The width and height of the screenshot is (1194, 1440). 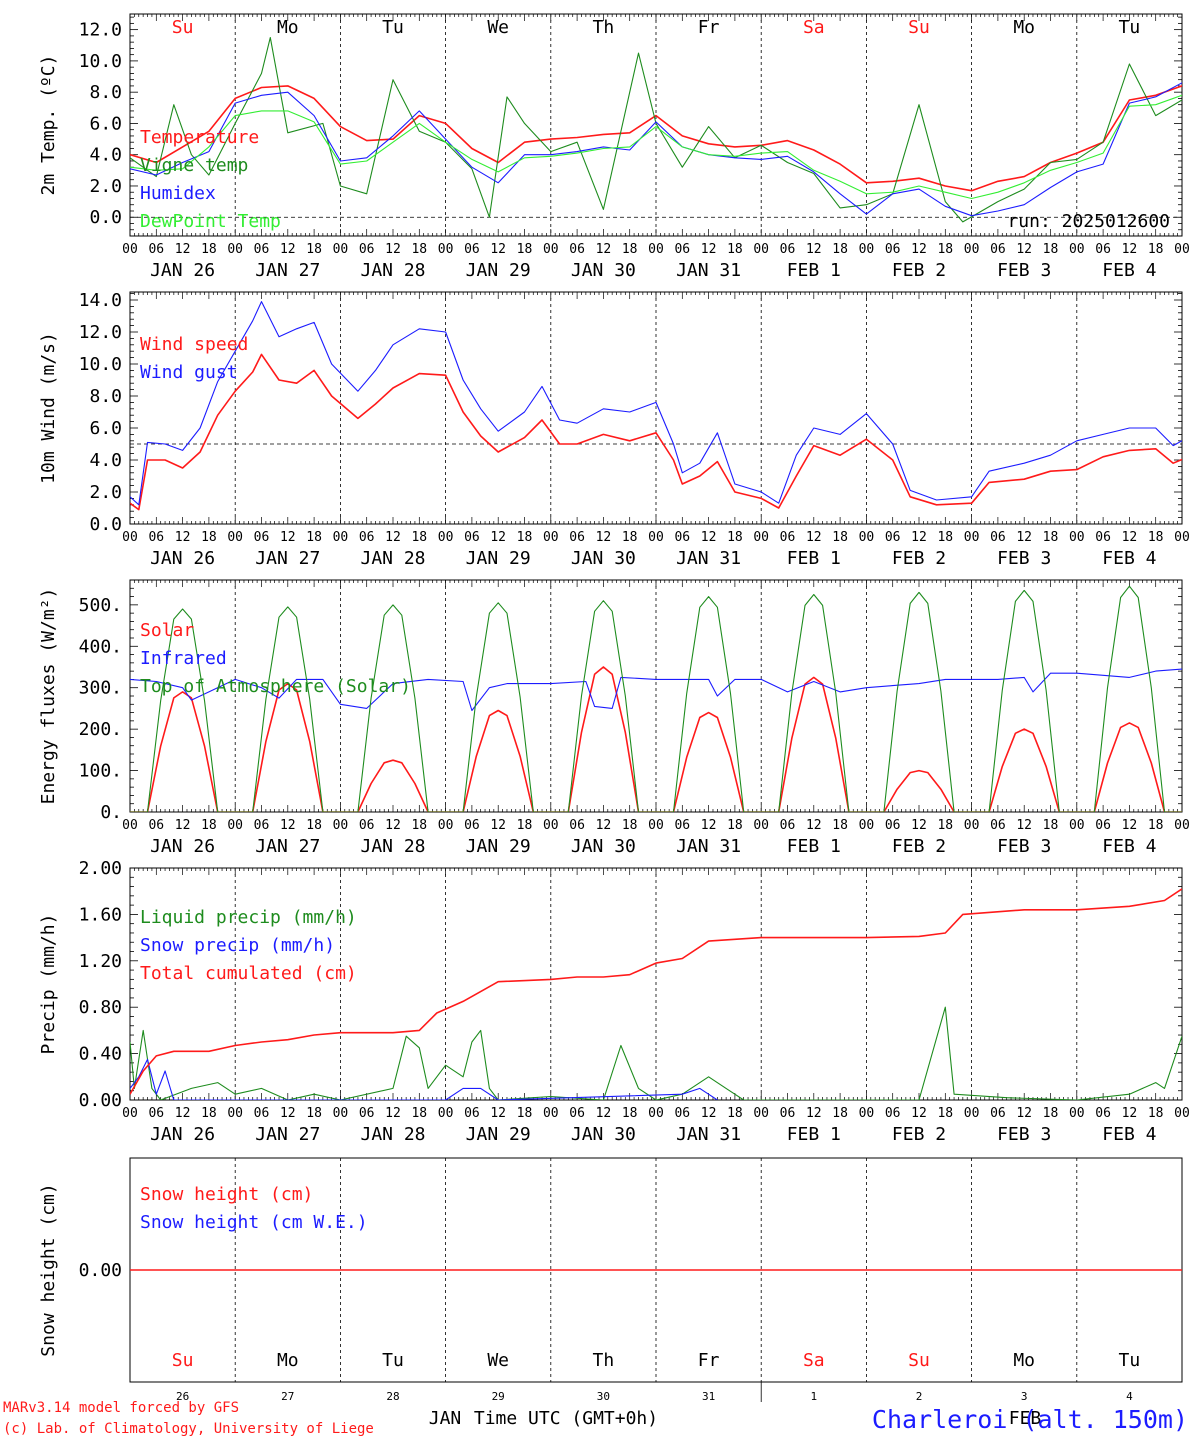 I want to click on day-number-label: 26, so click(x=182, y=1396).